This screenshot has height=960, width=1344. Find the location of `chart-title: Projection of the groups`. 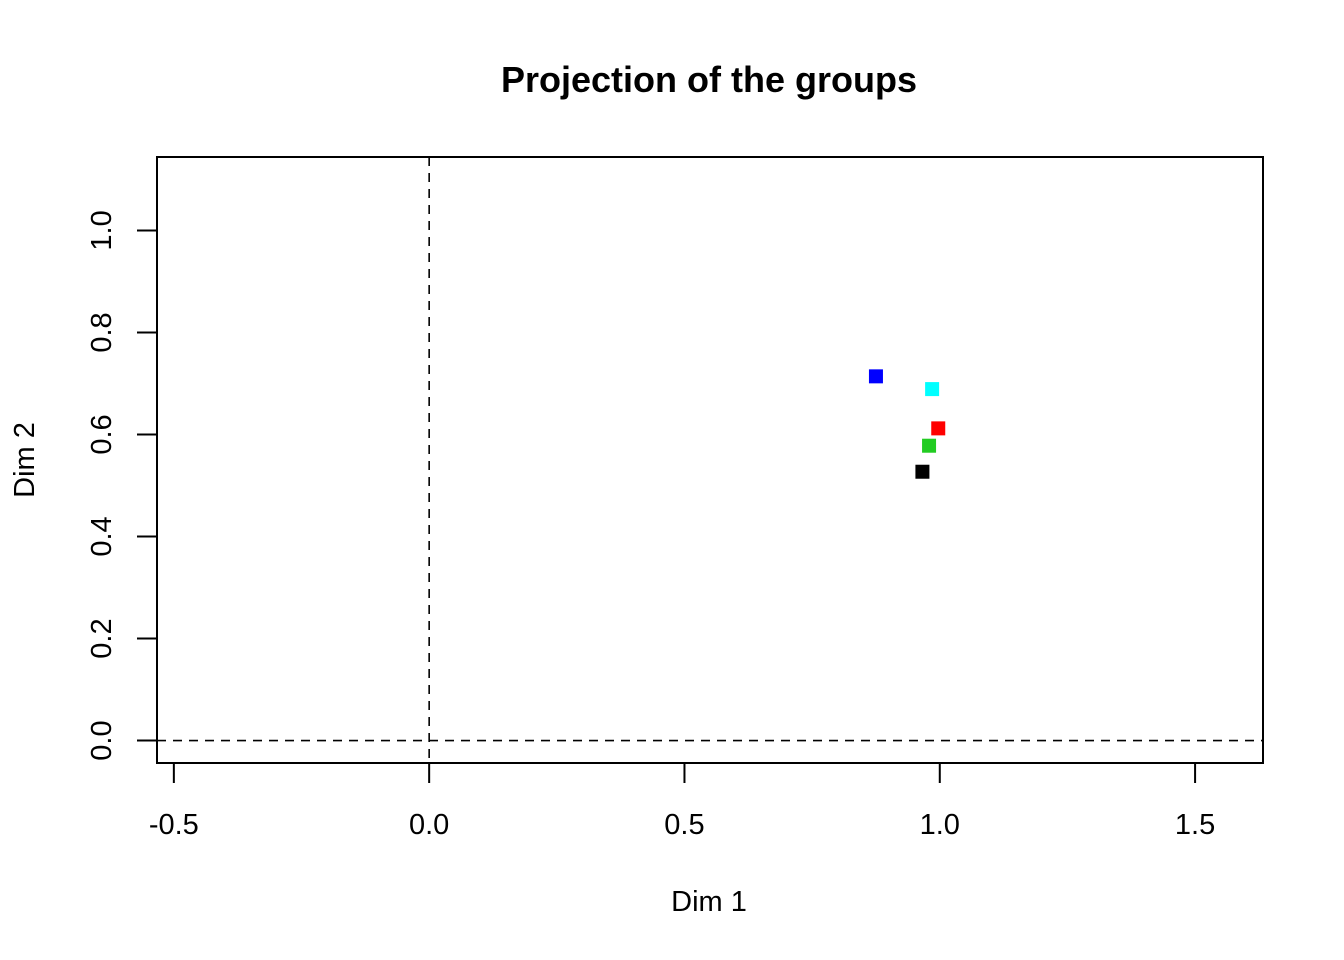

chart-title: Projection of the groups is located at coordinates (709, 79).